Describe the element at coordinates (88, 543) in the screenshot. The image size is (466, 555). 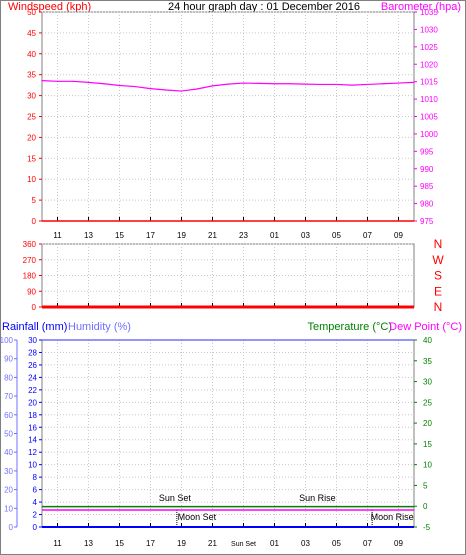
I see `rain-panel-x-tick-label: 13` at that location.